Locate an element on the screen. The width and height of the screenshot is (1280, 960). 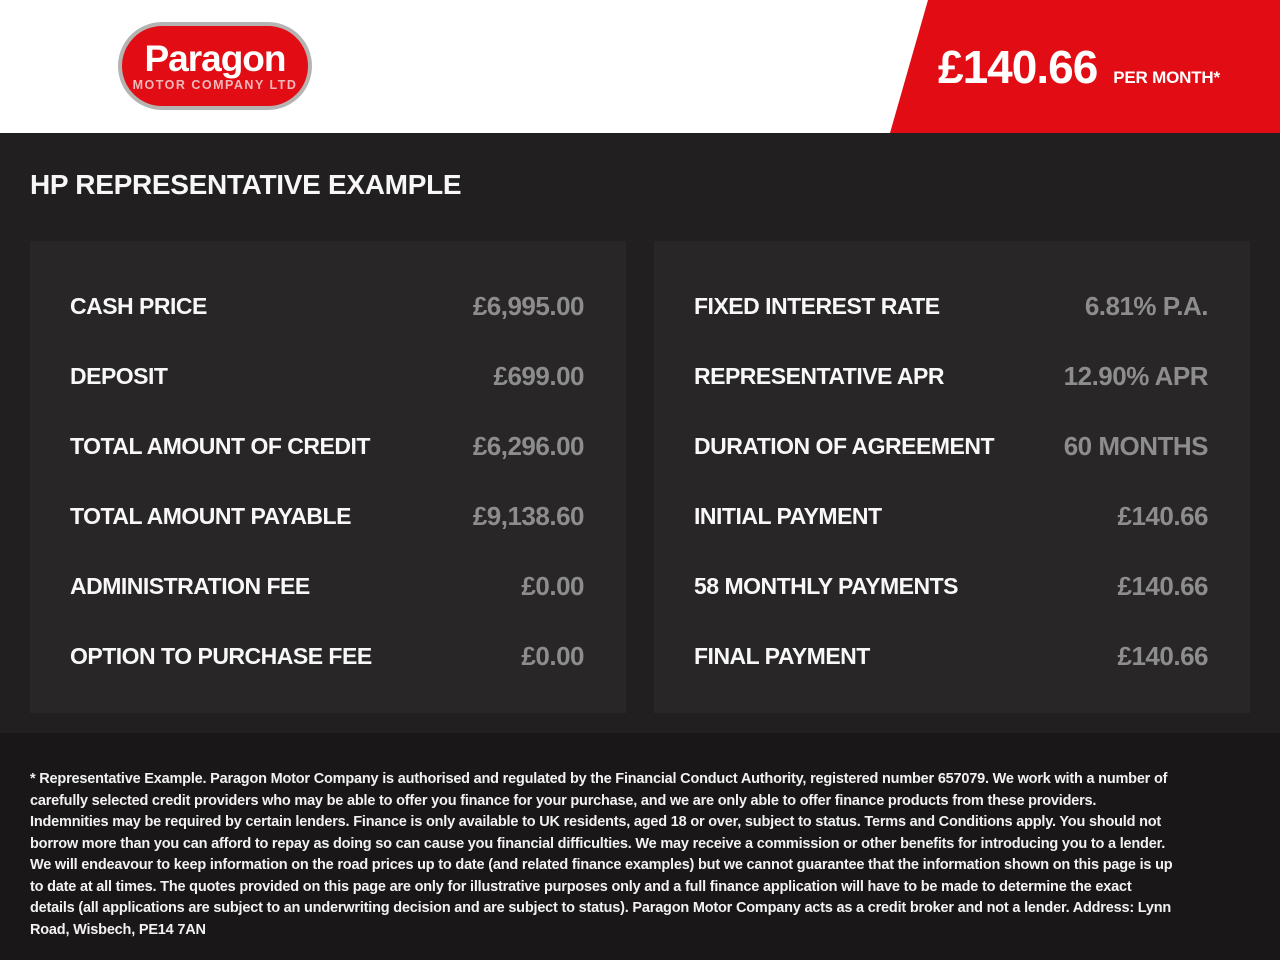
finance-row-label: CASH PRICE is located at coordinates (138, 305).